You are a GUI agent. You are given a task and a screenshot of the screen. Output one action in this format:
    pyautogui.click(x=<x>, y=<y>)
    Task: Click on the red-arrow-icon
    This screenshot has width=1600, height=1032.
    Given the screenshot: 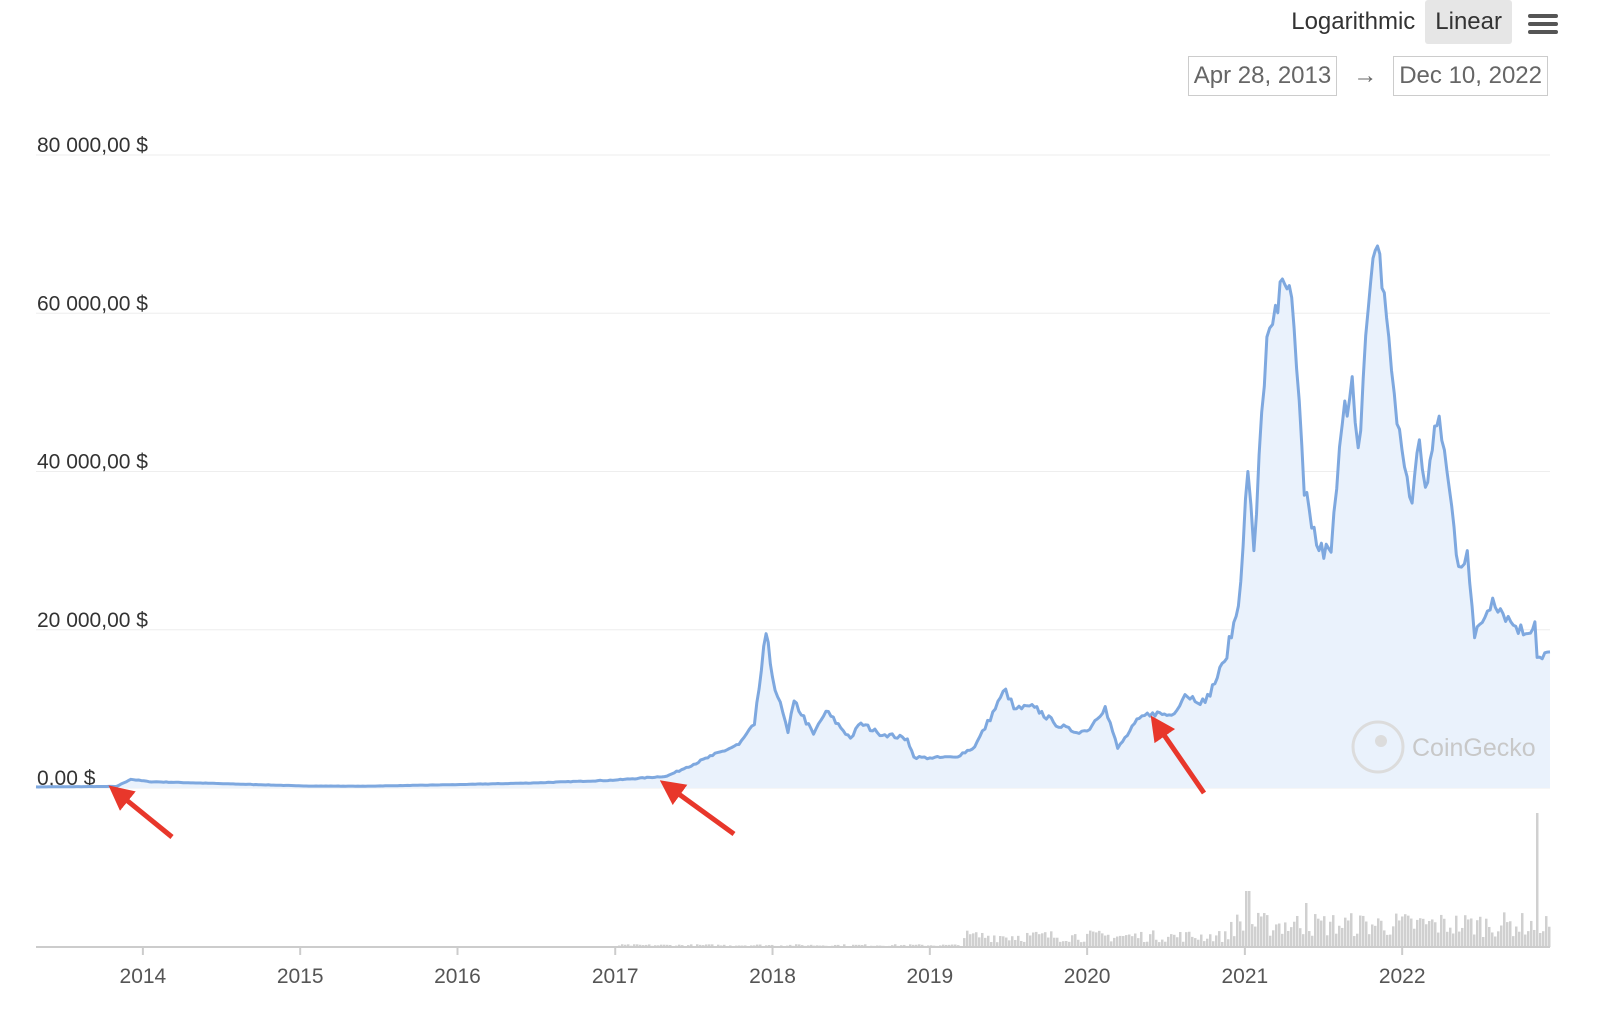 What is the action you would take?
    pyautogui.click(x=1178, y=755)
    